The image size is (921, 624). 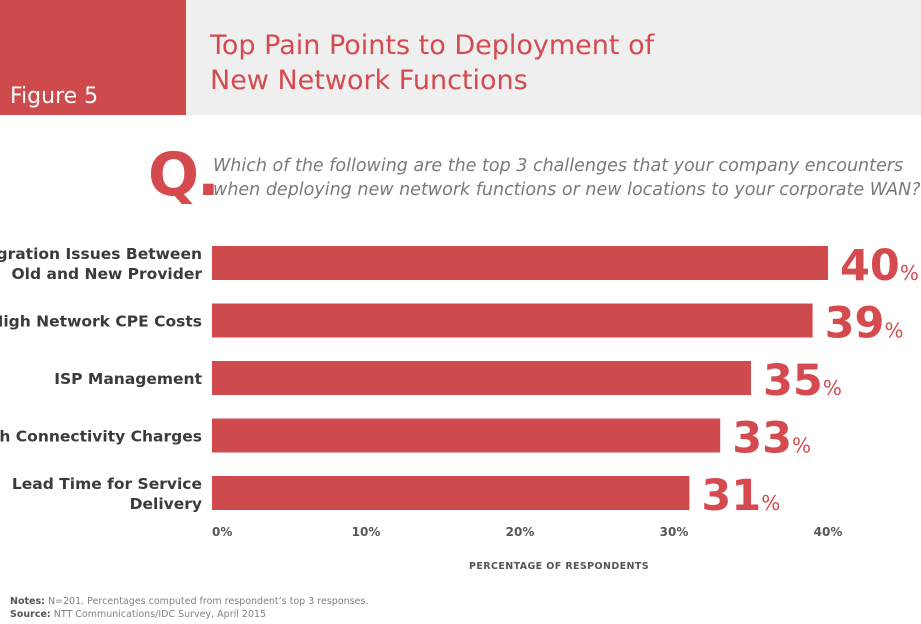 I want to click on notes-label: Notes:, so click(x=27, y=601).